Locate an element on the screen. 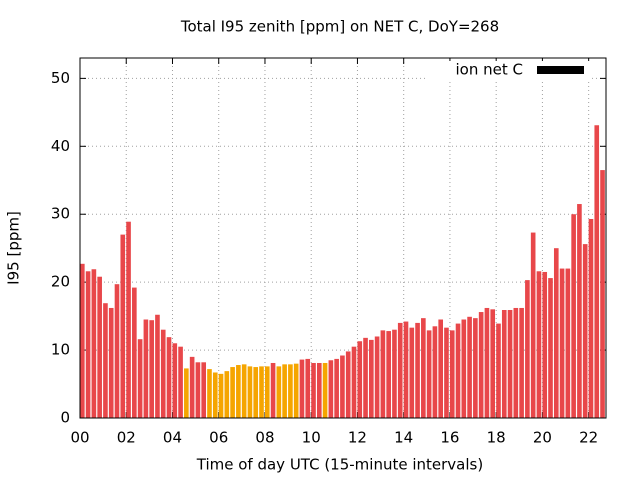 This screenshot has height=484, width=640. x-tick-label: 14 is located at coordinates (403, 438).